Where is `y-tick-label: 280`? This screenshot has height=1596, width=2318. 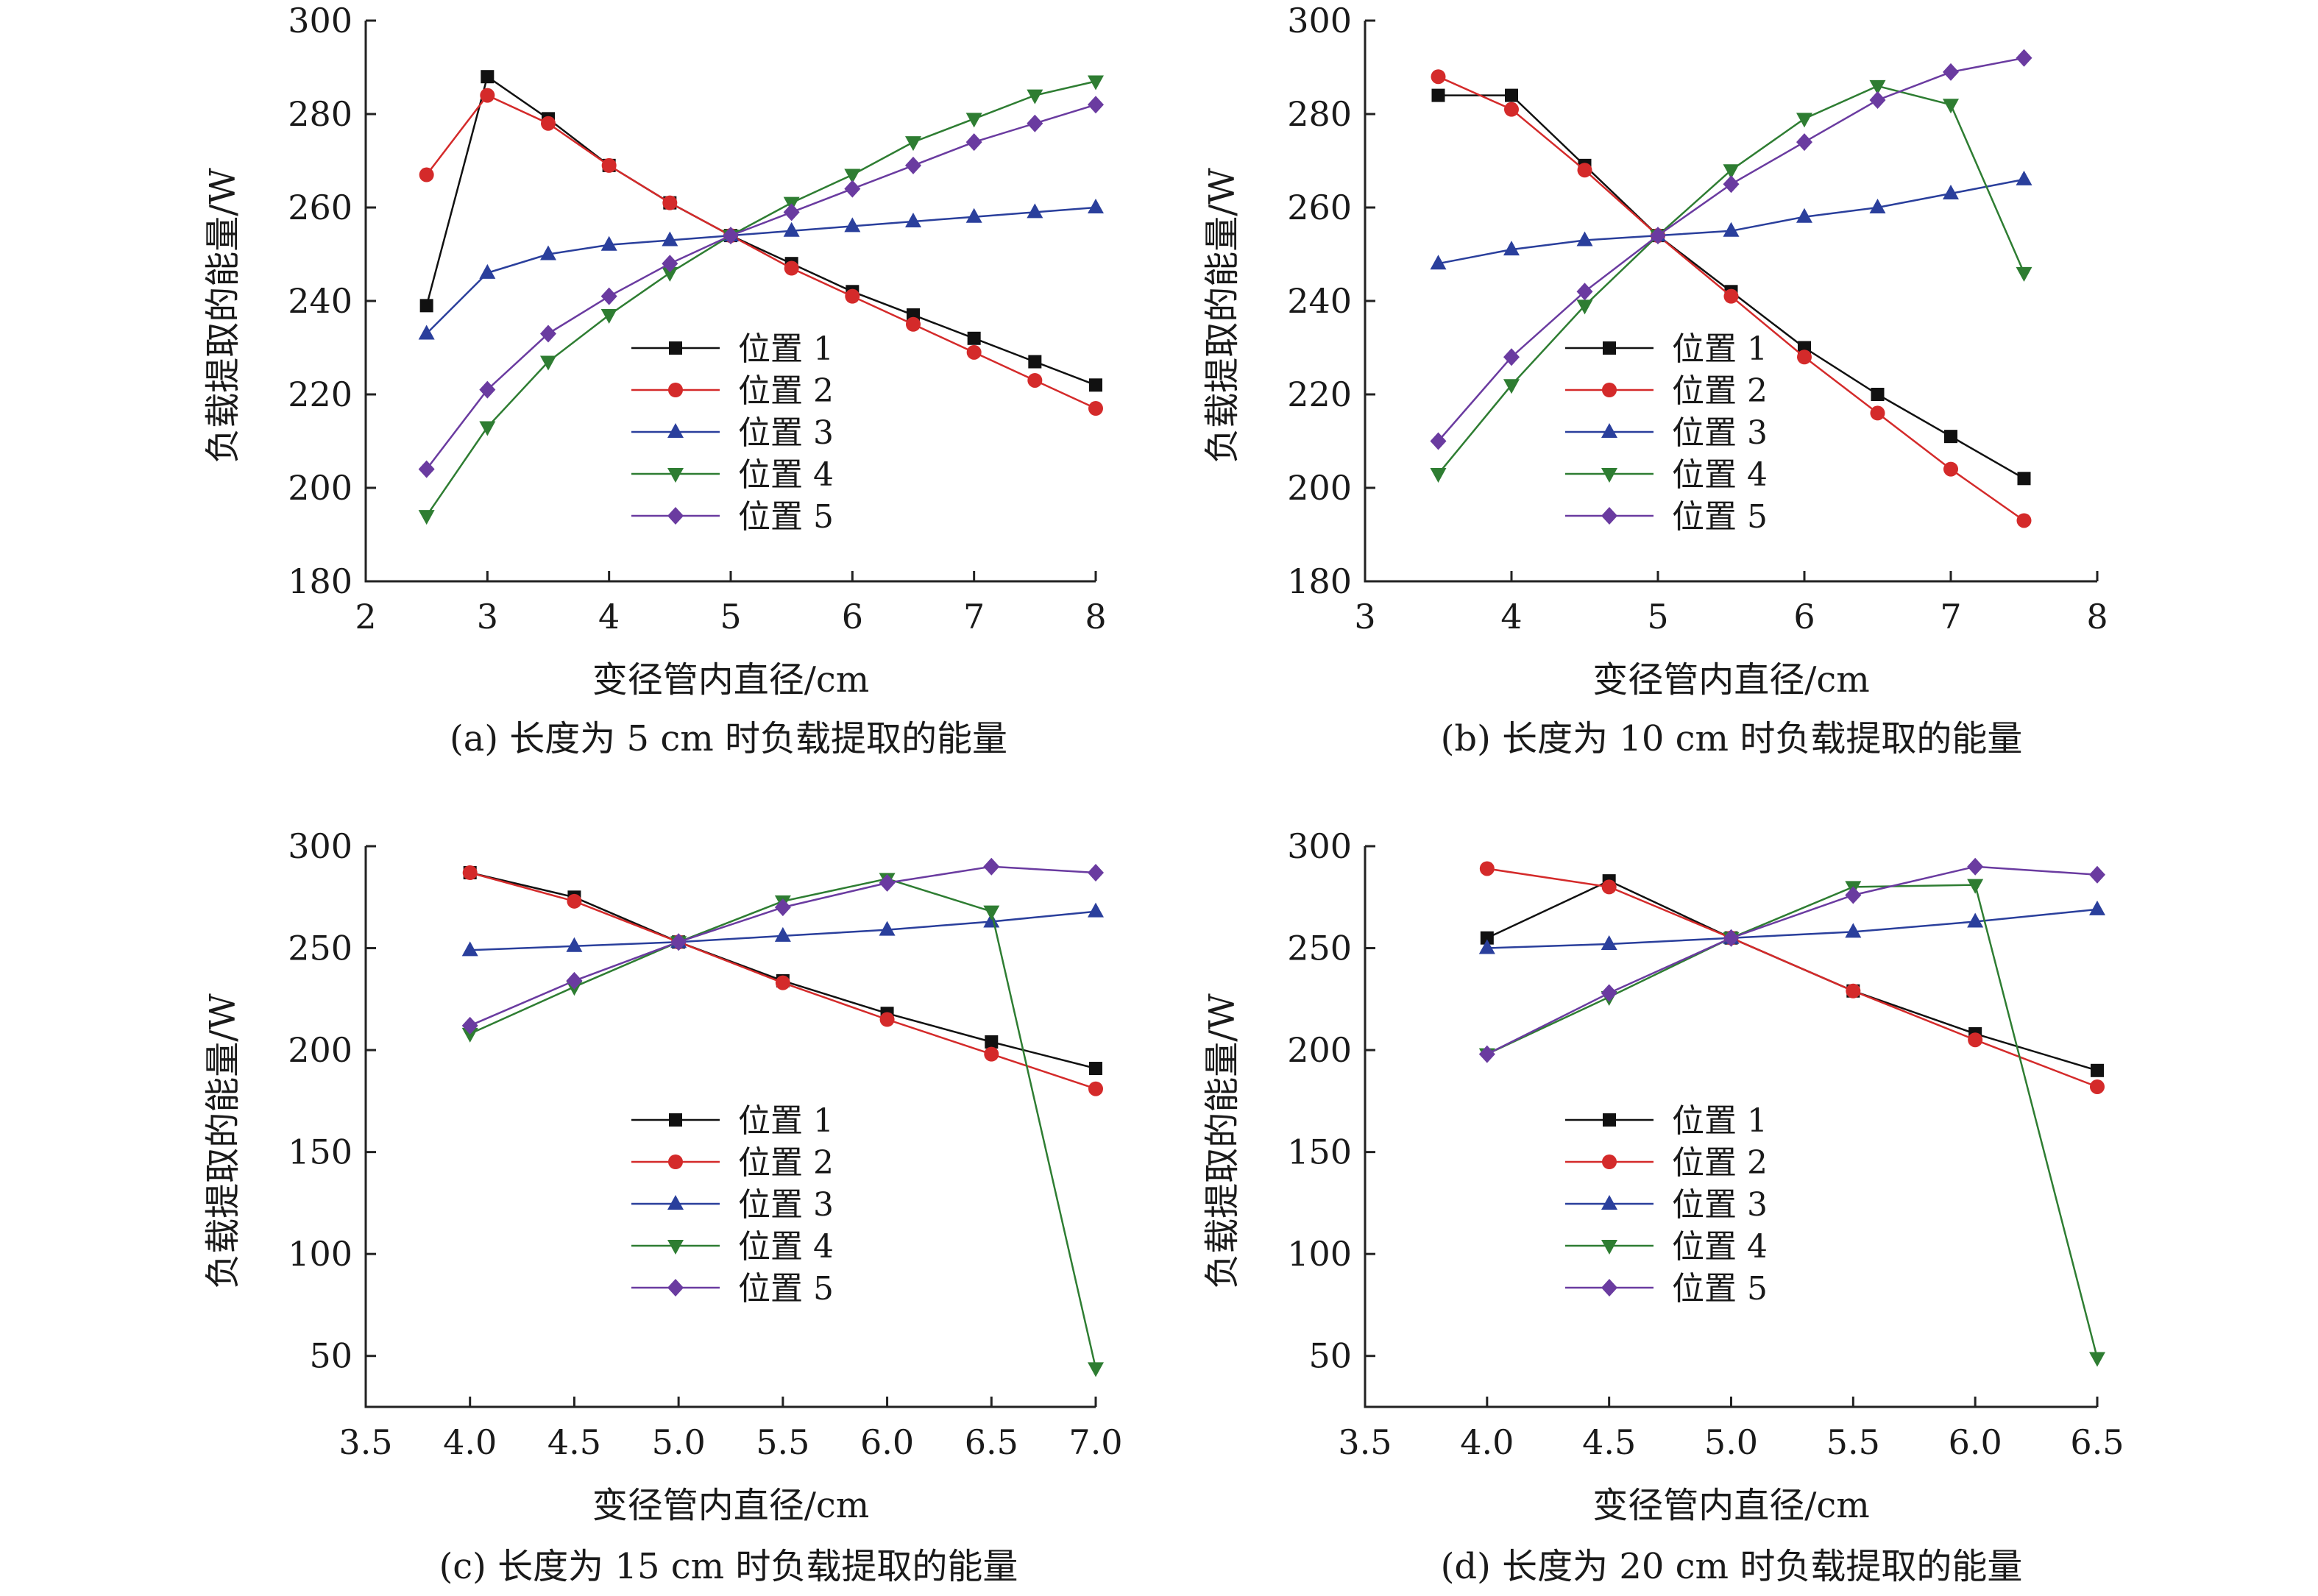 y-tick-label: 280 is located at coordinates (1319, 114).